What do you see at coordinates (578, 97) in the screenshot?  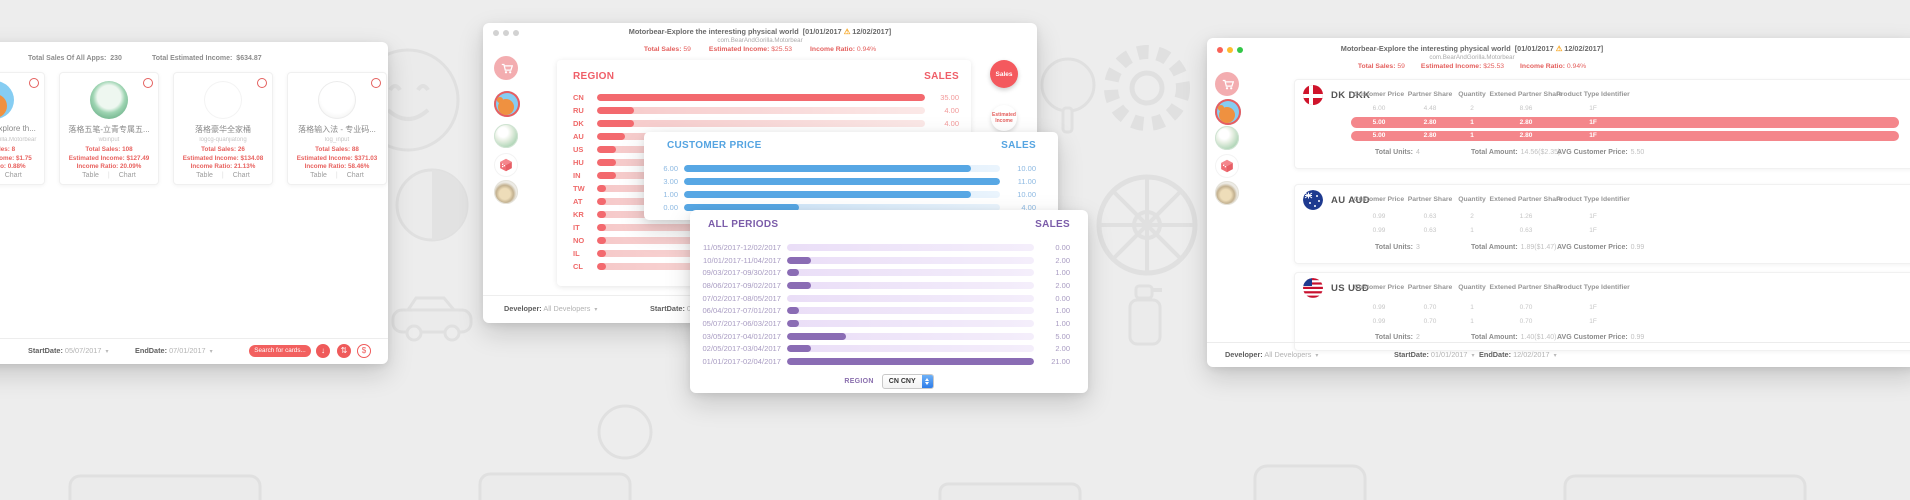 I see `region-row-label: CN` at bounding box center [578, 97].